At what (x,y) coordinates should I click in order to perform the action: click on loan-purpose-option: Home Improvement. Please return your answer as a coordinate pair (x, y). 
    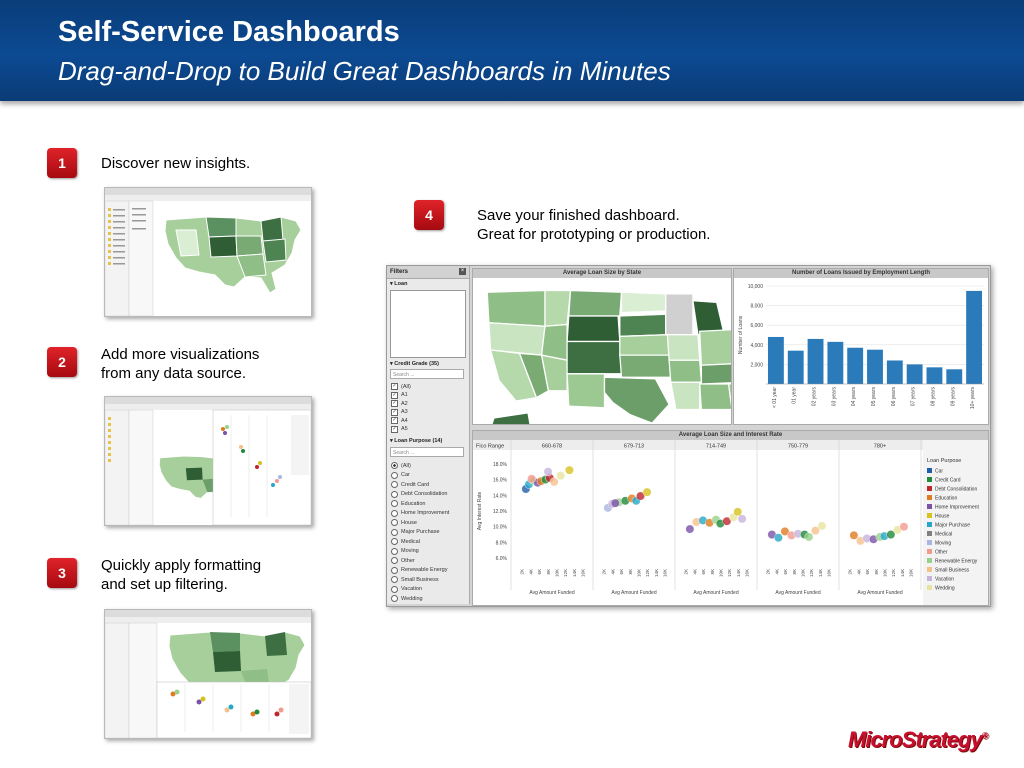
    Looking at the image, I should click on (420, 513).